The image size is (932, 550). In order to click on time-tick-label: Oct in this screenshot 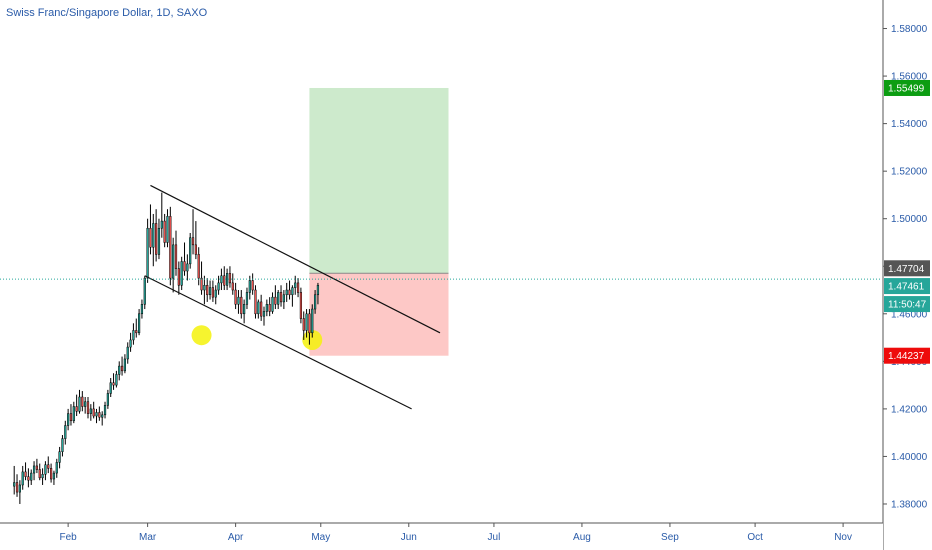, I will do `click(755, 537)`.